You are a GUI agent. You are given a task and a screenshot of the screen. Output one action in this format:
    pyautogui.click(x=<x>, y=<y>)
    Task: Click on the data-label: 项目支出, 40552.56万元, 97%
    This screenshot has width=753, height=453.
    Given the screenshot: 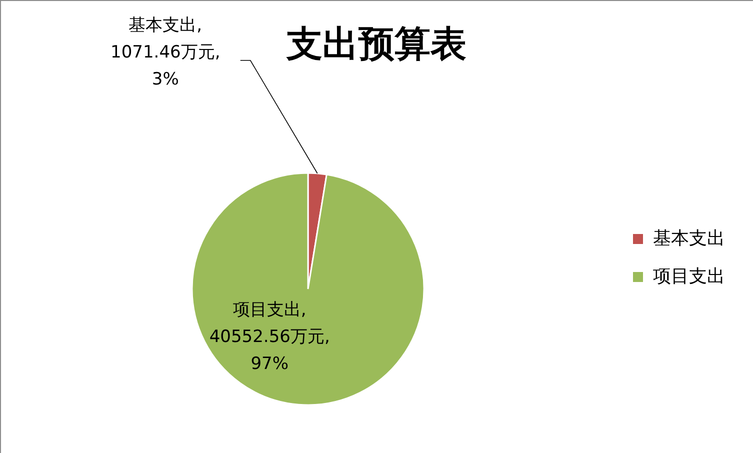 What is the action you would take?
    pyautogui.click(x=269, y=337)
    